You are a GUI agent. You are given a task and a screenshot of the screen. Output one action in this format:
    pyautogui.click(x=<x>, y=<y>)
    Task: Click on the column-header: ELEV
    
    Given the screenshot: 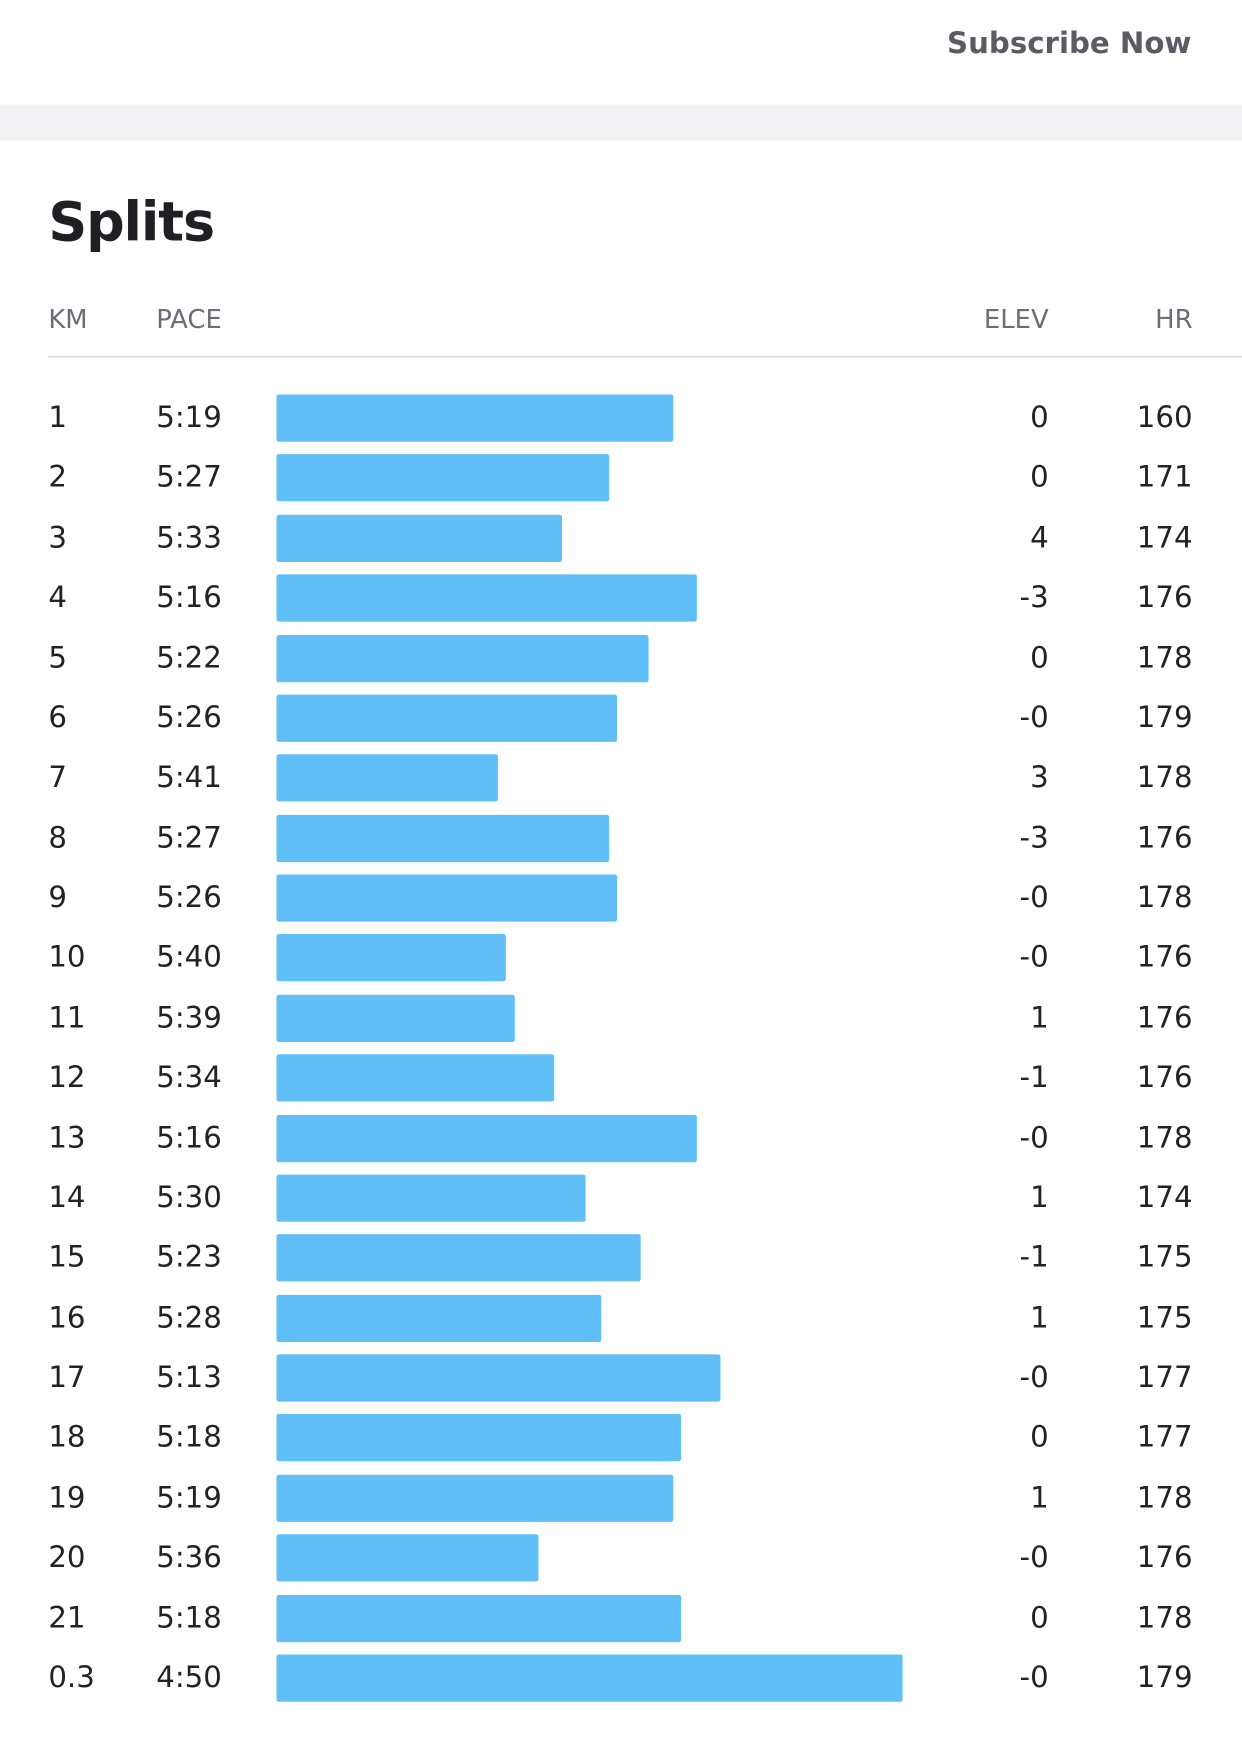 What is the action you would take?
    pyautogui.click(x=1016, y=320)
    